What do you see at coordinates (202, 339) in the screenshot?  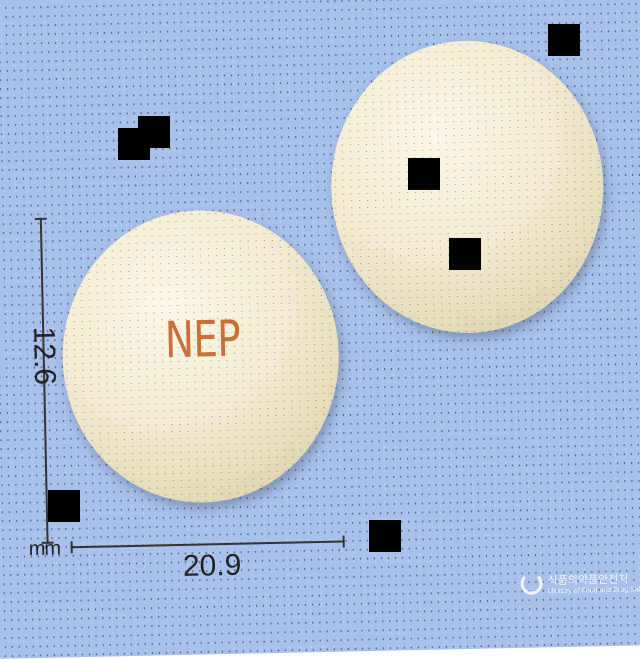 I see `tablet-imprint: NEP` at bounding box center [202, 339].